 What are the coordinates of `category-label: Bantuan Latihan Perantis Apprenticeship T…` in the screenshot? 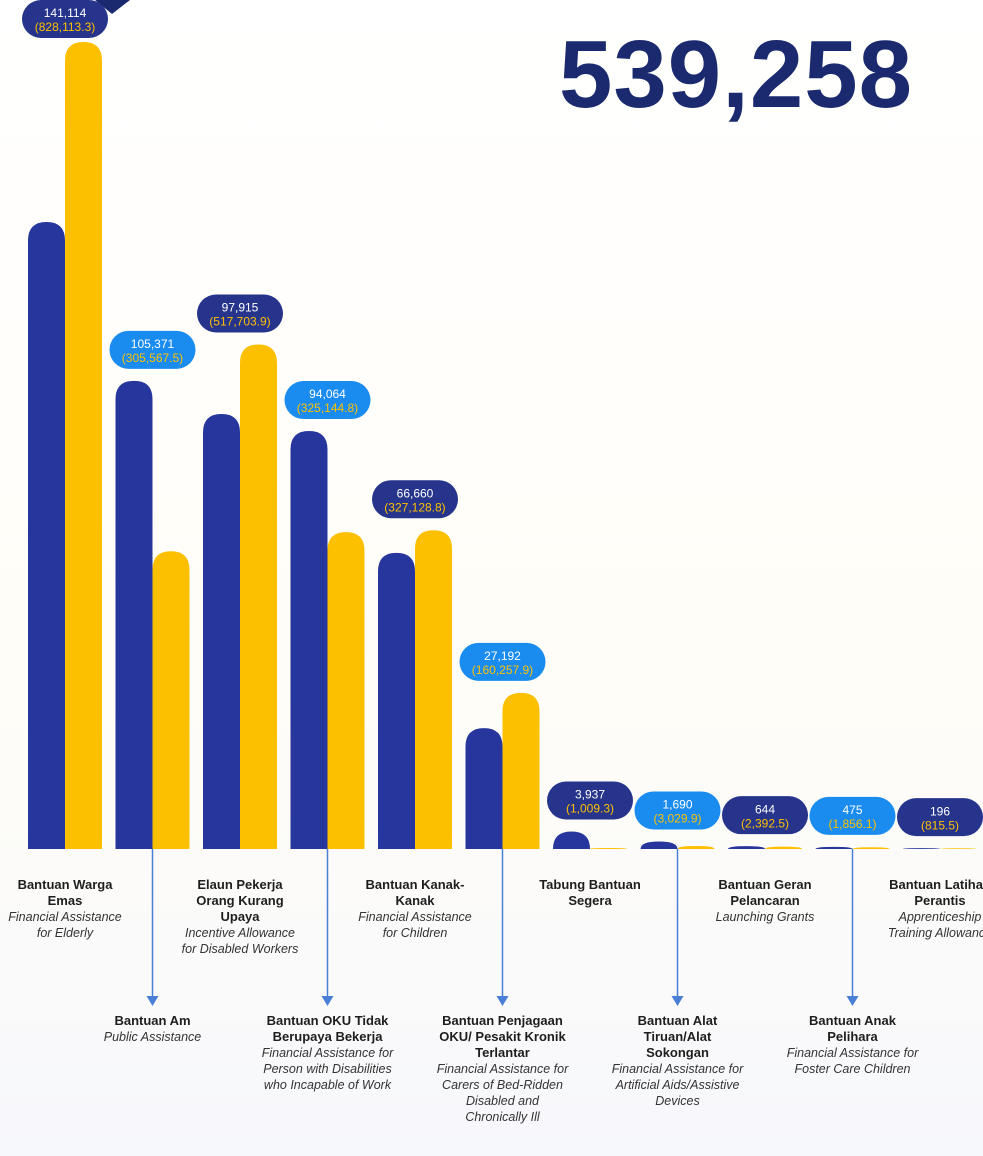 It's located at (930, 909).